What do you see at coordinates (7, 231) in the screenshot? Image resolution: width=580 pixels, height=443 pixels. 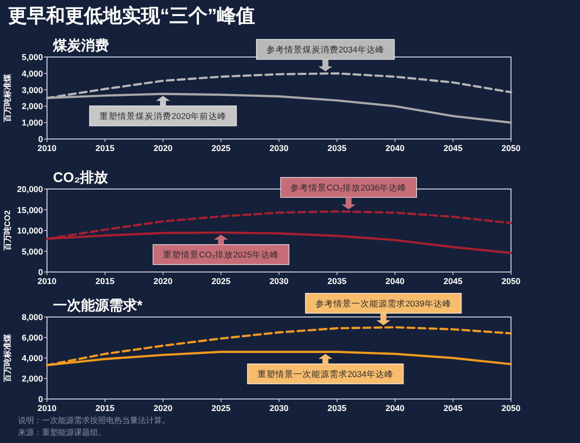 I see `y-axis-title: 百万吨CO2` at bounding box center [7, 231].